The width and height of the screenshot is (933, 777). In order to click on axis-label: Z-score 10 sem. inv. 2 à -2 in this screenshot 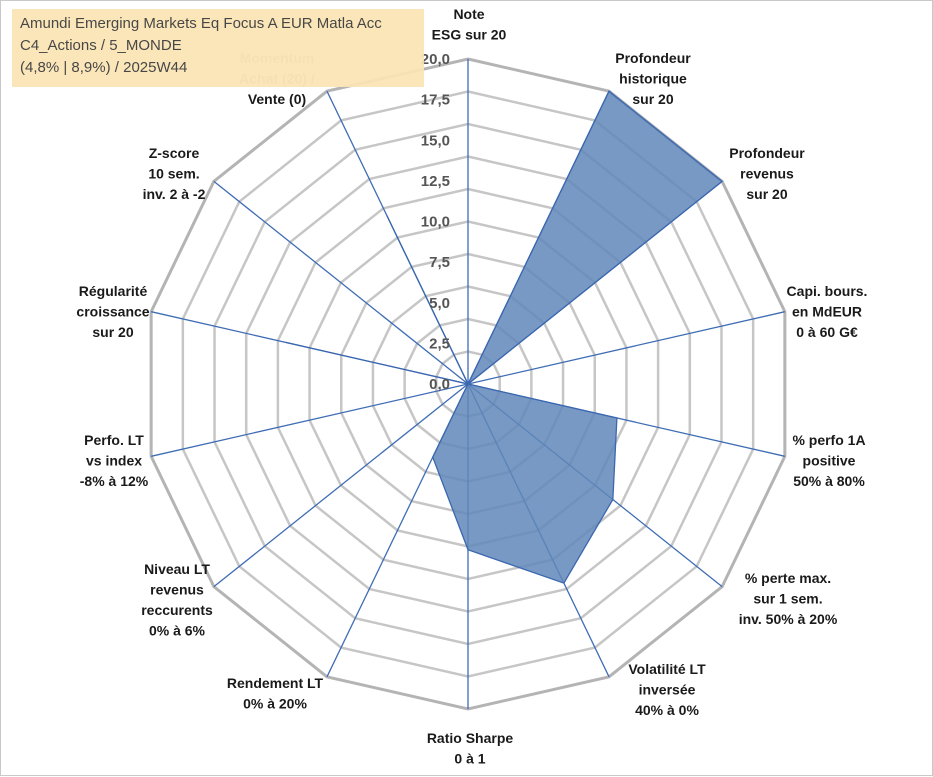, I will do `click(174, 173)`.